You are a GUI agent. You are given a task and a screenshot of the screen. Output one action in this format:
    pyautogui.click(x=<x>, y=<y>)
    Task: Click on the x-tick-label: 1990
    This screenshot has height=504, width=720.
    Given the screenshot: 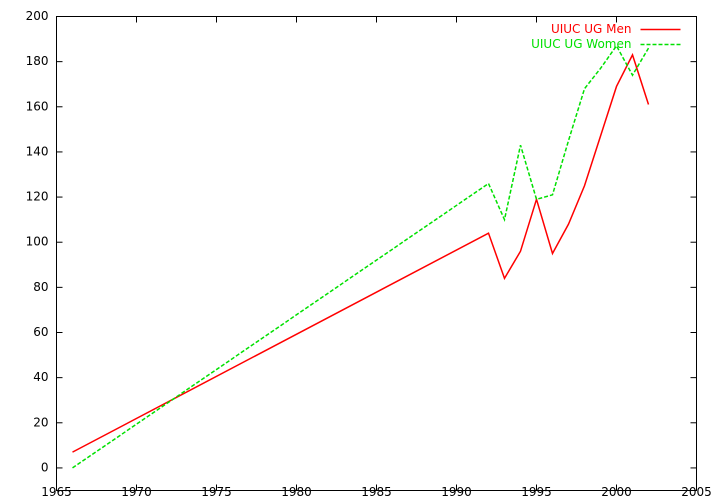 What is the action you would take?
    pyautogui.click(x=456, y=492)
    